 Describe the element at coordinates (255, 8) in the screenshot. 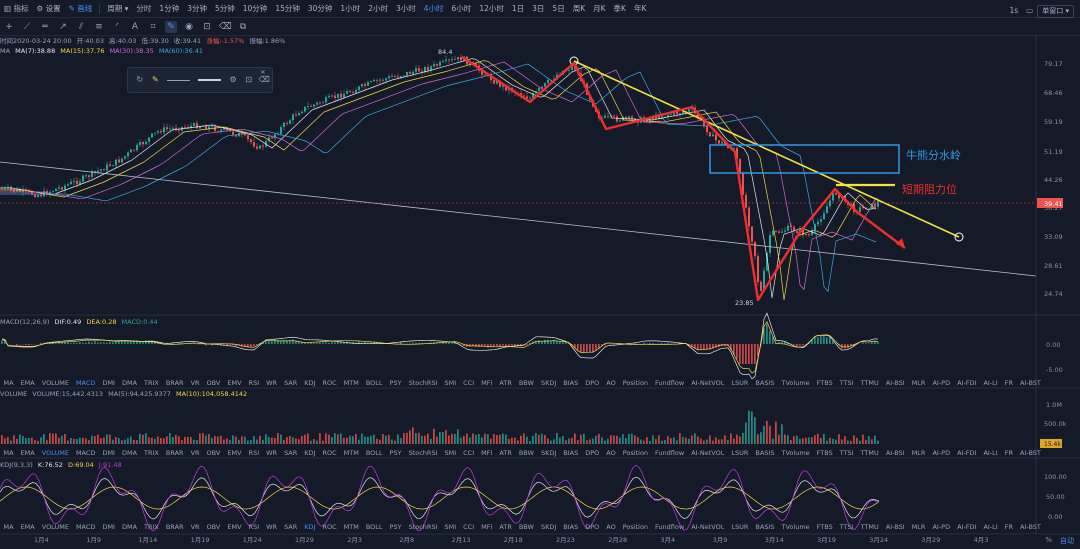

I see `period-4: 10分钟` at that location.